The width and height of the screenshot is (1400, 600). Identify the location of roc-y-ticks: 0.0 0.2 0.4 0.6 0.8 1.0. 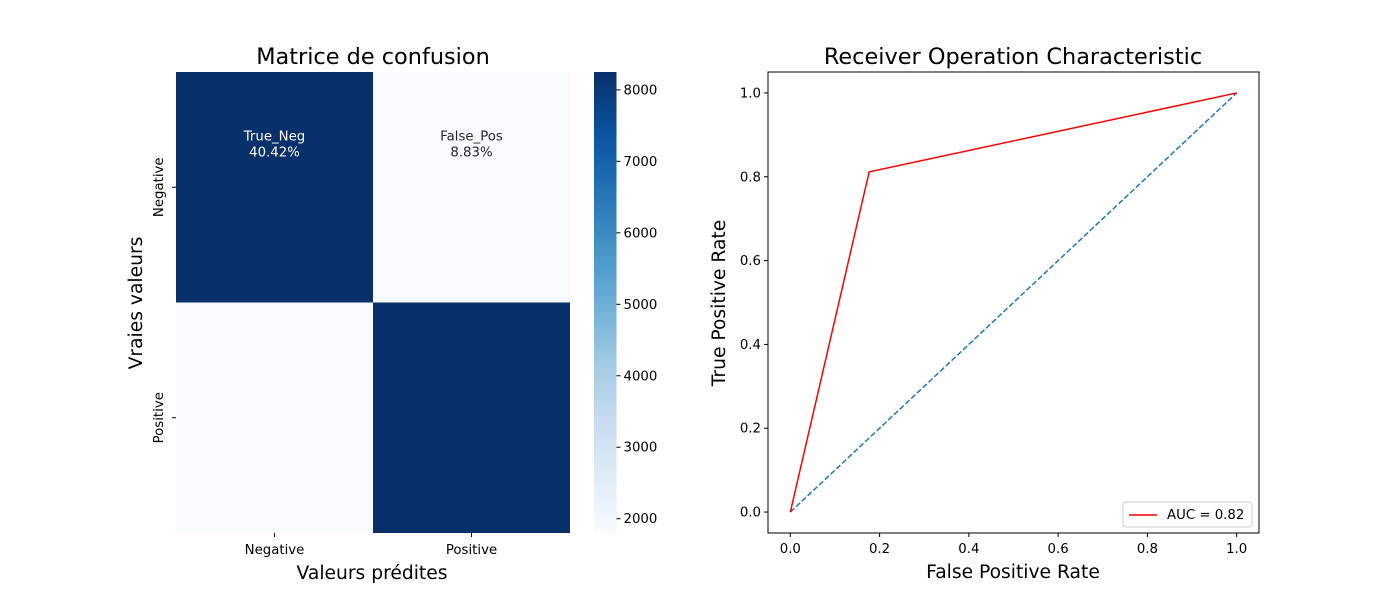
(754, 303).